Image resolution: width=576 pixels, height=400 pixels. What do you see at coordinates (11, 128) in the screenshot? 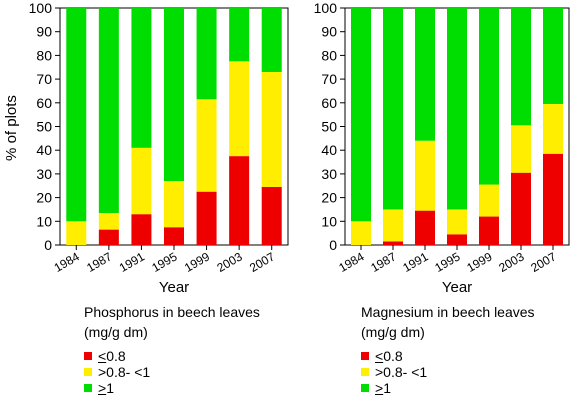
I see `y-axis-label: % of plots` at bounding box center [11, 128].